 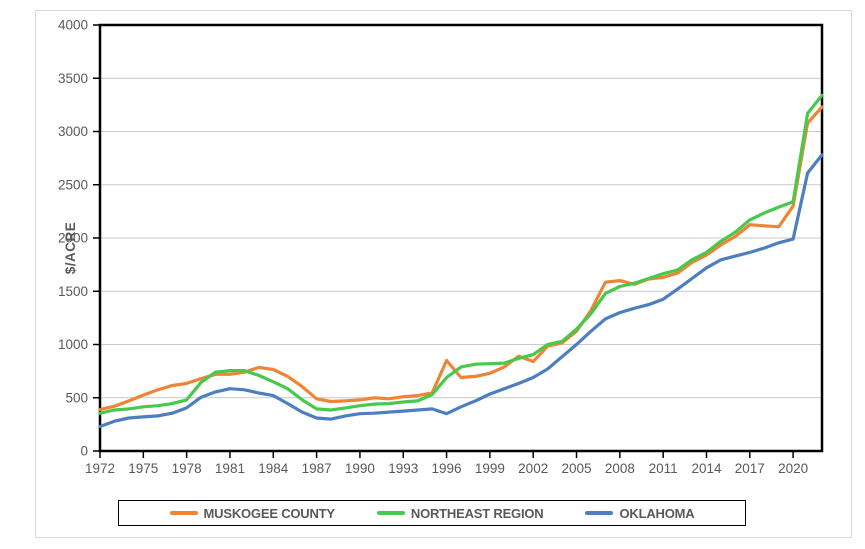 What do you see at coordinates (447, 468) in the screenshot?
I see `x-tick-label-1996: 1996` at bounding box center [447, 468].